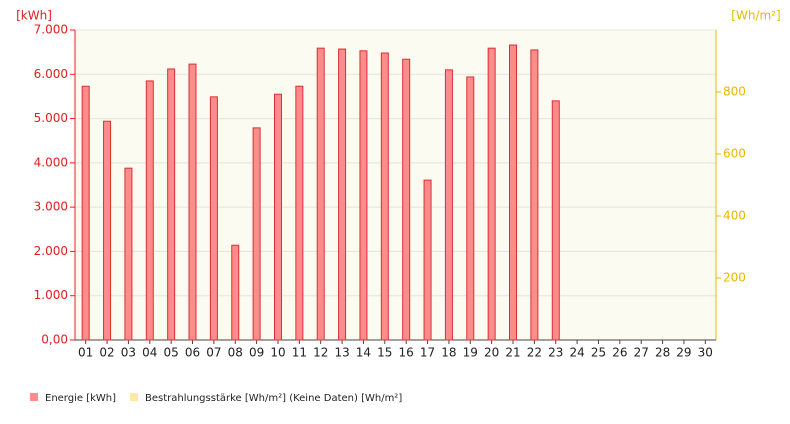 Image resolution: width=790 pixels, height=424 pixels. Describe the element at coordinates (51, 207) in the screenshot. I see `y-tick-label: 3.000` at that location.